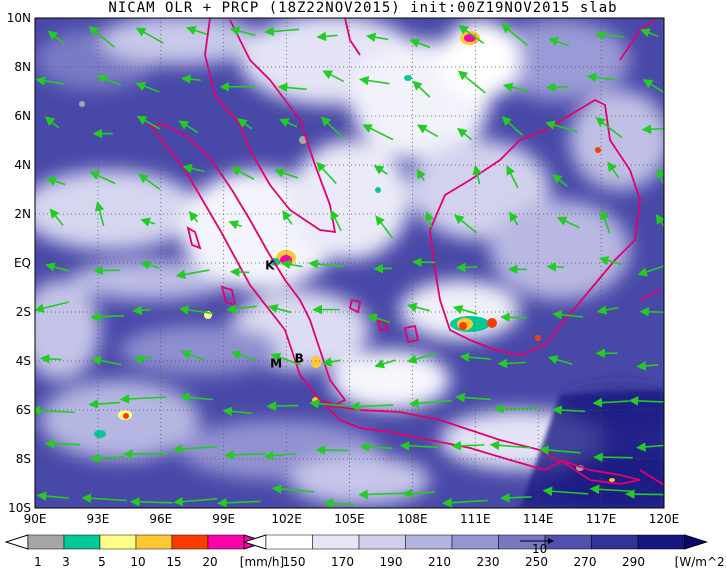 The height and width of the screenshot is (571, 726). Describe the element at coordinates (22, 67) in the screenshot. I see `y-tick-label: 8N` at that location.